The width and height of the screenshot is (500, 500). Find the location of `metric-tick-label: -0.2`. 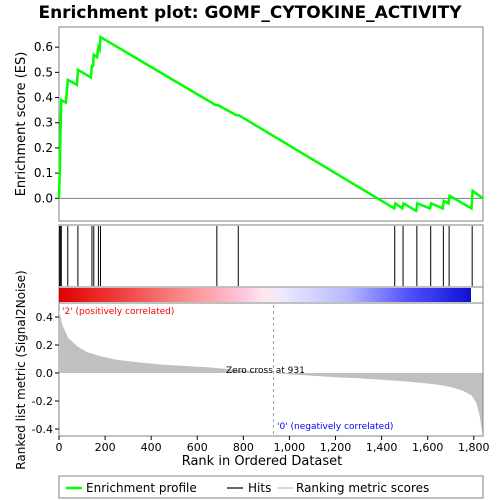

metric-tick-label: -0.2 is located at coordinates (42, 401).